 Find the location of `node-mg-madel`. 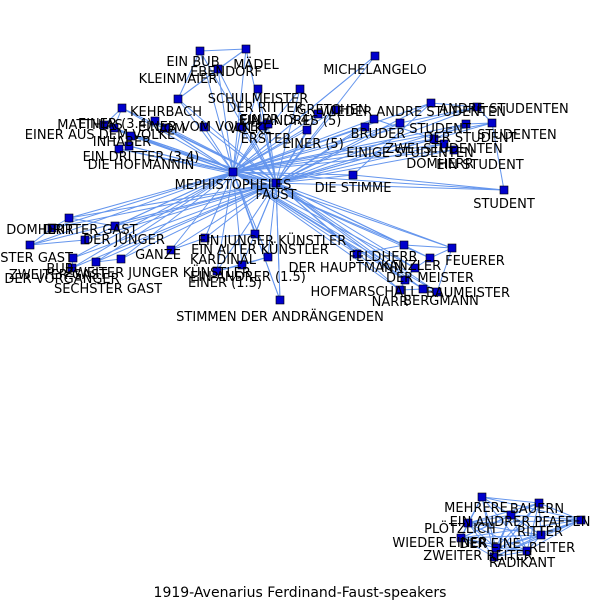

node-mg-madel is located at coordinates (246, 49).